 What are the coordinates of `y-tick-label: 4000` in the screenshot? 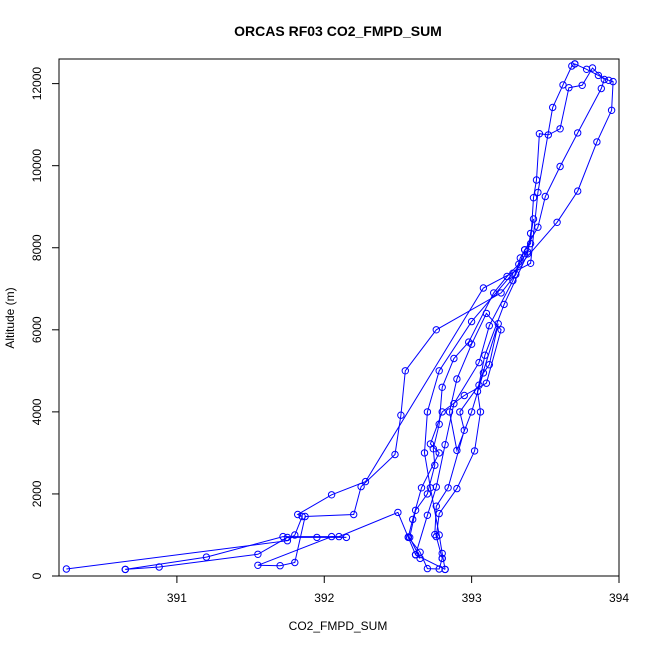 It's located at (37, 411).